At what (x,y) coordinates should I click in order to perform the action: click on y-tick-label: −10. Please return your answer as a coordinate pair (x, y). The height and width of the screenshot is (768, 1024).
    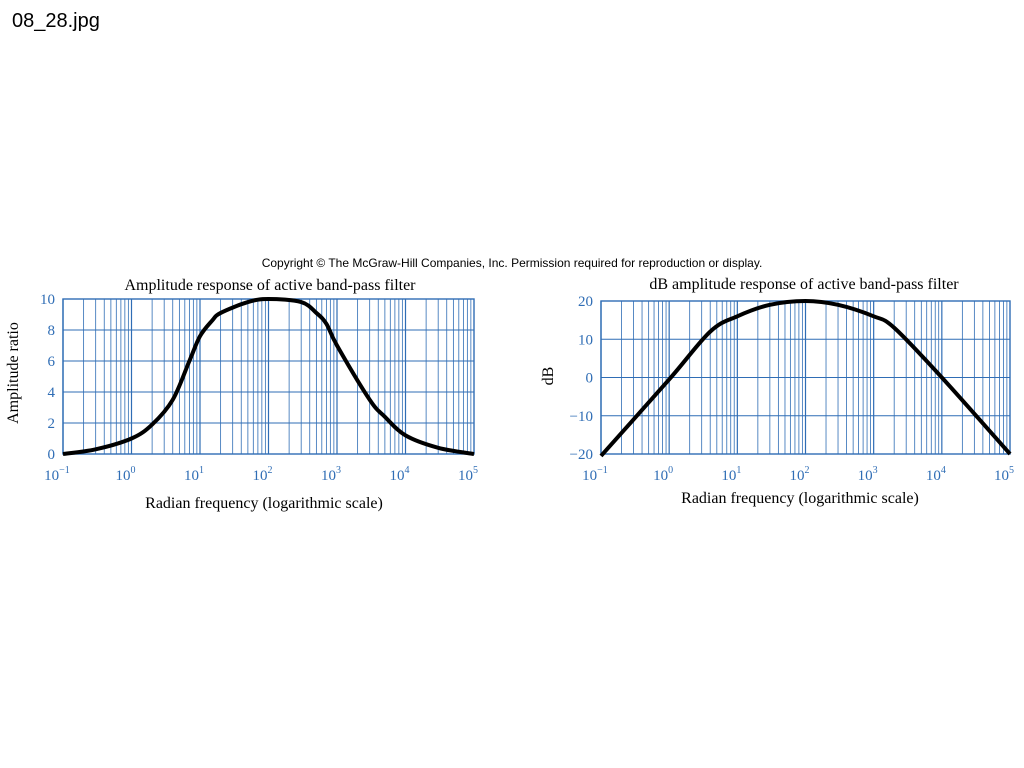
    Looking at the image, I should click on (581, 417).